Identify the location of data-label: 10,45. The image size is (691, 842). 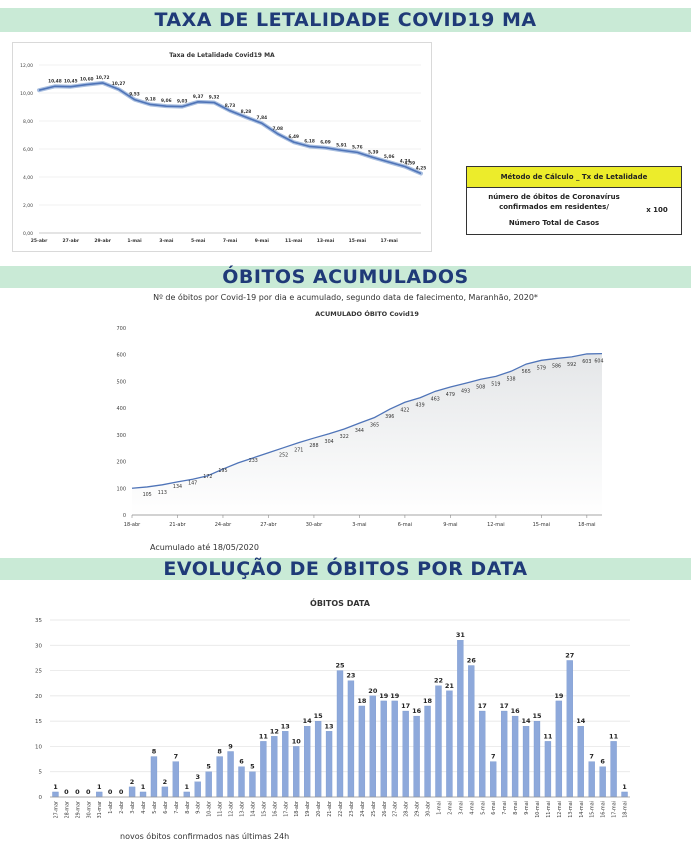
(71, 82).